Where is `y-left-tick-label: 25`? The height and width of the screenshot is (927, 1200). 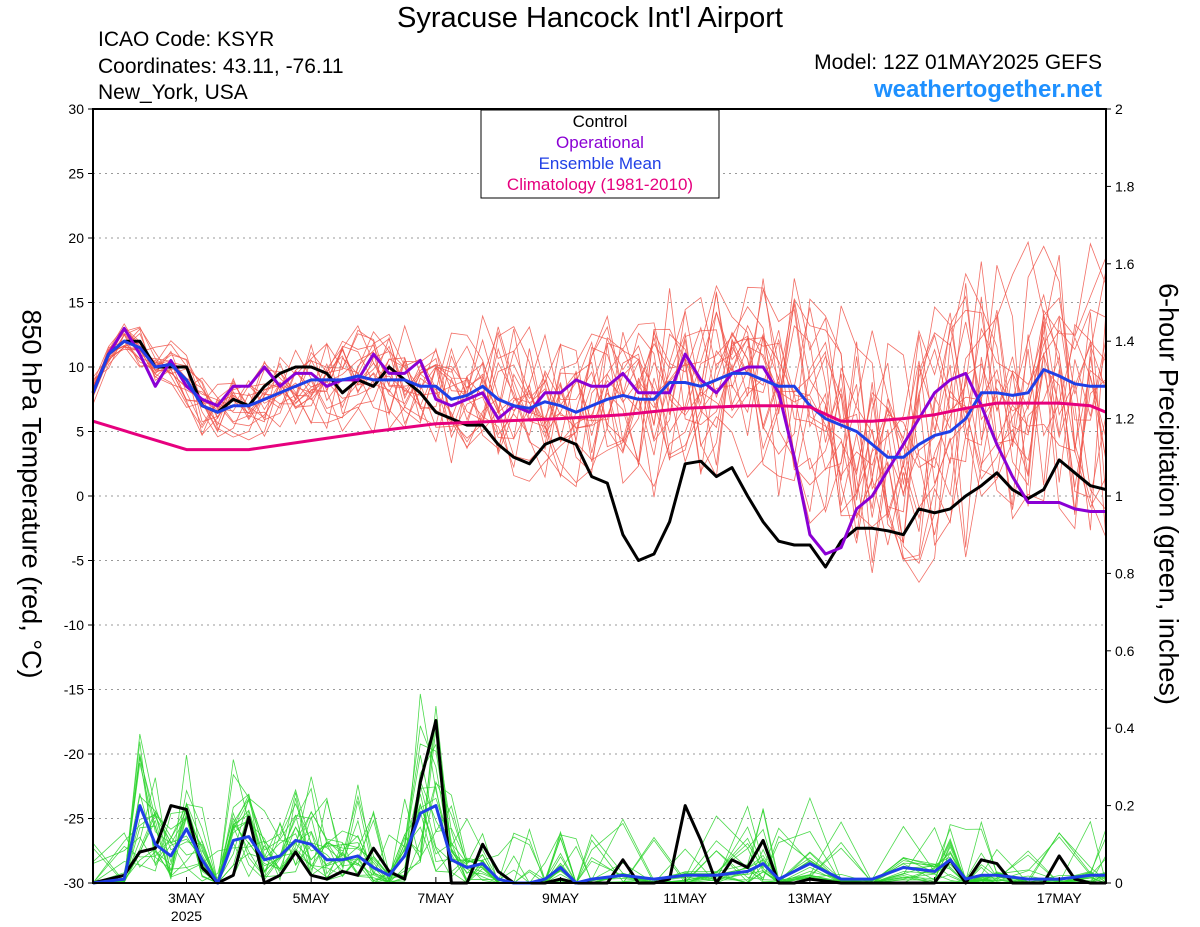 y-left-tick-label: 25 is located at coordinates (76, 174).